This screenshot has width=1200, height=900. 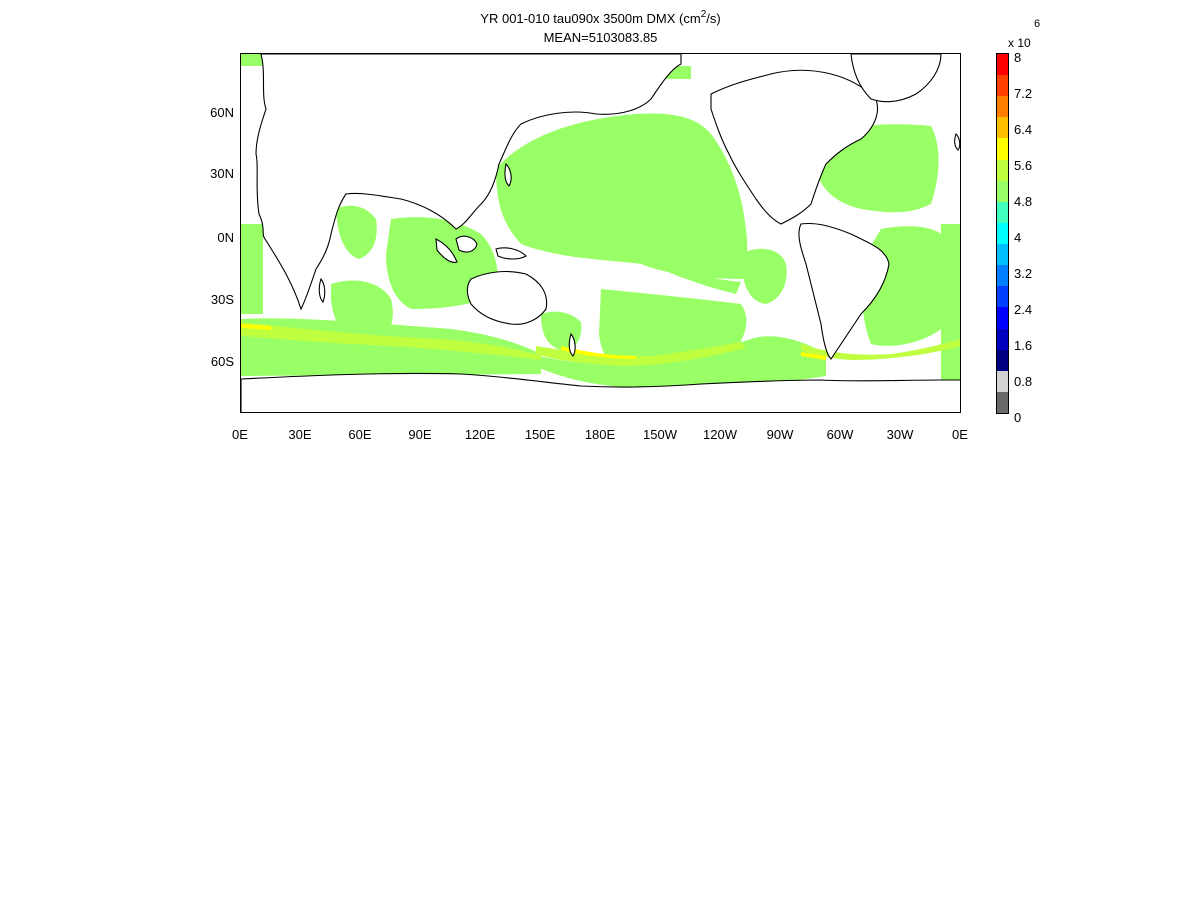 I want to click on lat-label-30n: 30N, so click(x=222, y=173).